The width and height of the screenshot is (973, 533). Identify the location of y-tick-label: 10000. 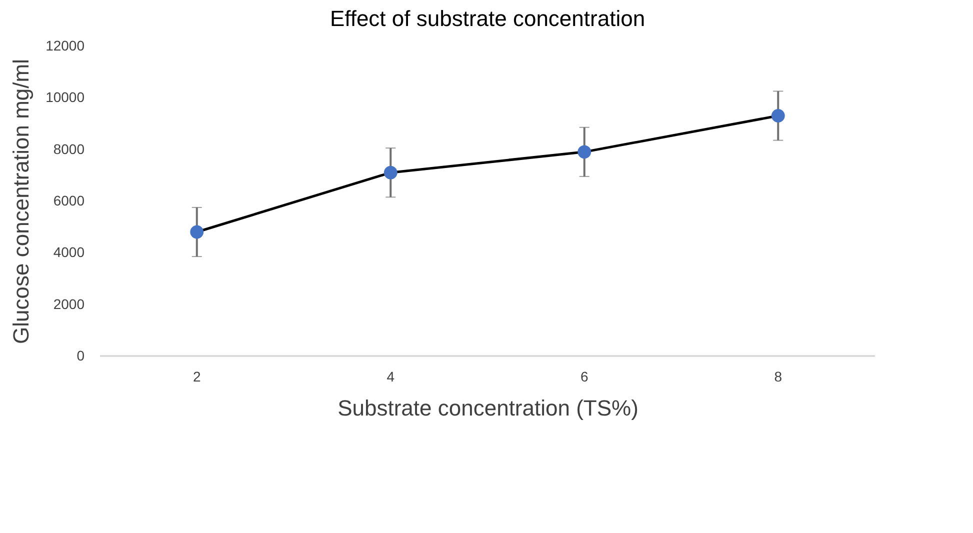
(65, 97).